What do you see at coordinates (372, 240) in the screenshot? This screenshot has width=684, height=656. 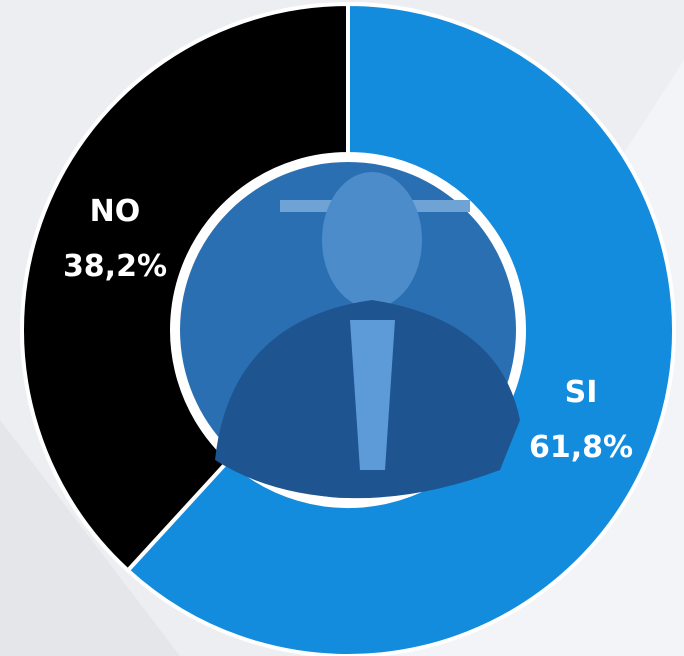 I see `photo-head` at bounding box center [372, 240].